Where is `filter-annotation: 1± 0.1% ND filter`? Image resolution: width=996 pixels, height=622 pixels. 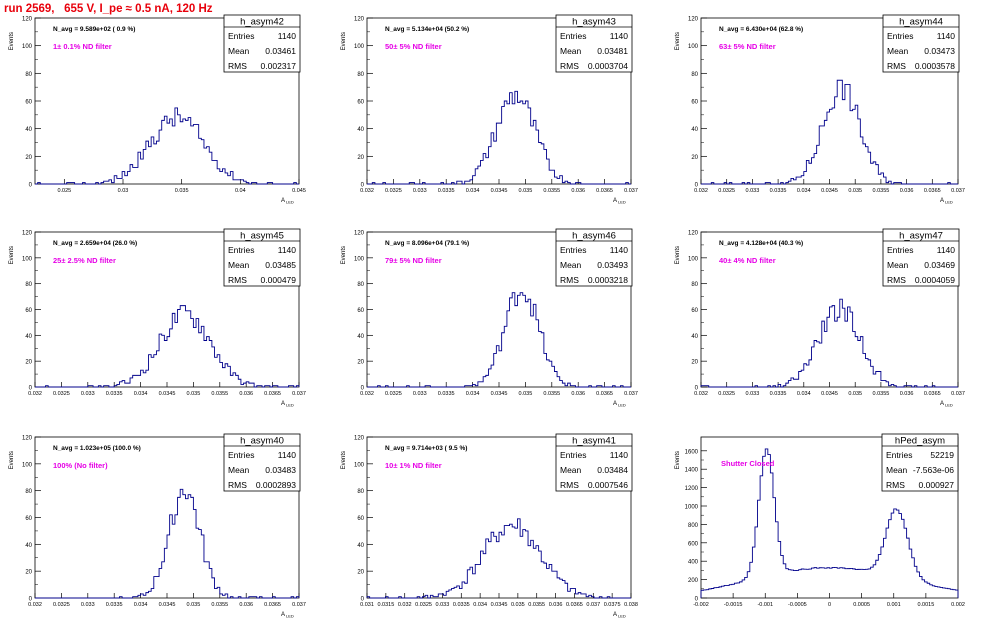 filter-annotation: 1± 0.1% ND filter is located at coordinates (82, 46).